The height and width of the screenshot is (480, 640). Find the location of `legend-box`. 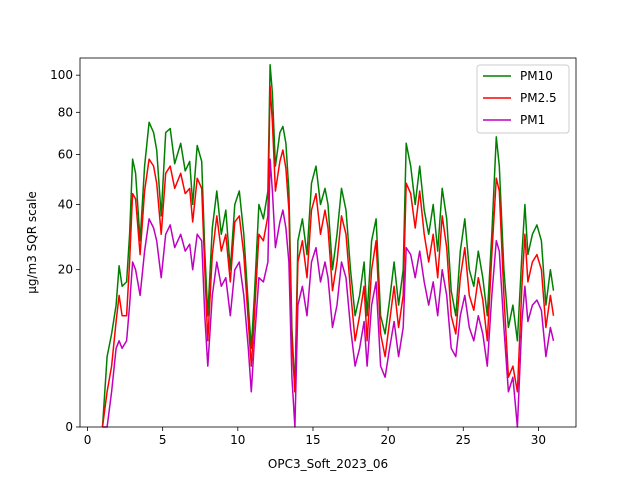

legend-box is located at coordinates (523, 99).